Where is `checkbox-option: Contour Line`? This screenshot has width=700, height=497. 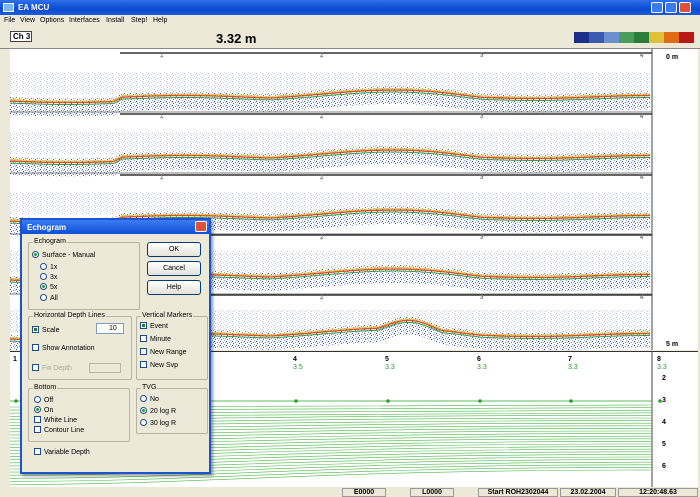 checkbox-option: Contour Line is located at coordinates (59, 430).